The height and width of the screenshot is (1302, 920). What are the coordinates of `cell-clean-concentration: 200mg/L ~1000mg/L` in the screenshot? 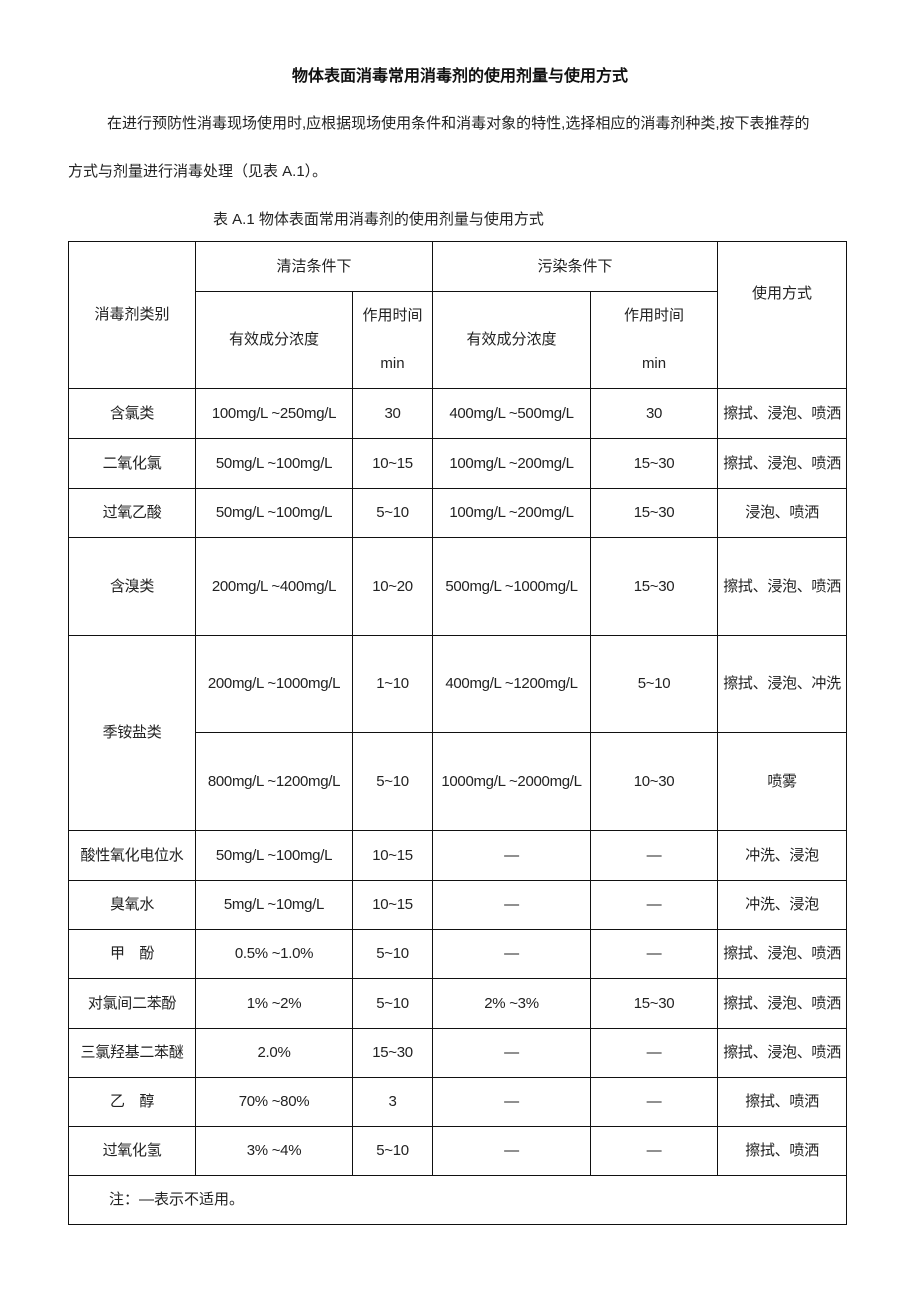 It's located at (274, 684).